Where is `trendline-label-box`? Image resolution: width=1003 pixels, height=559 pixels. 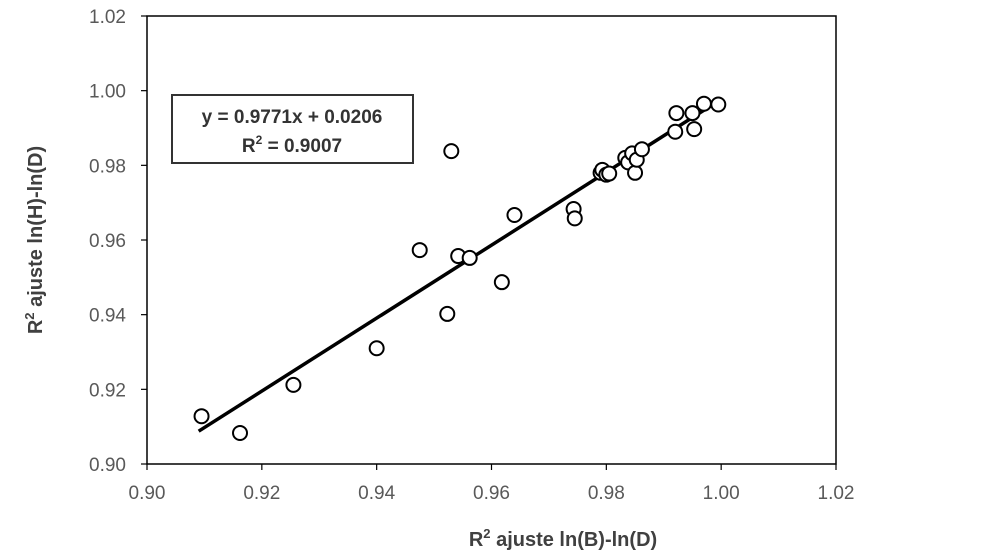
trendline-label-box is located at coordinates (292, 129).